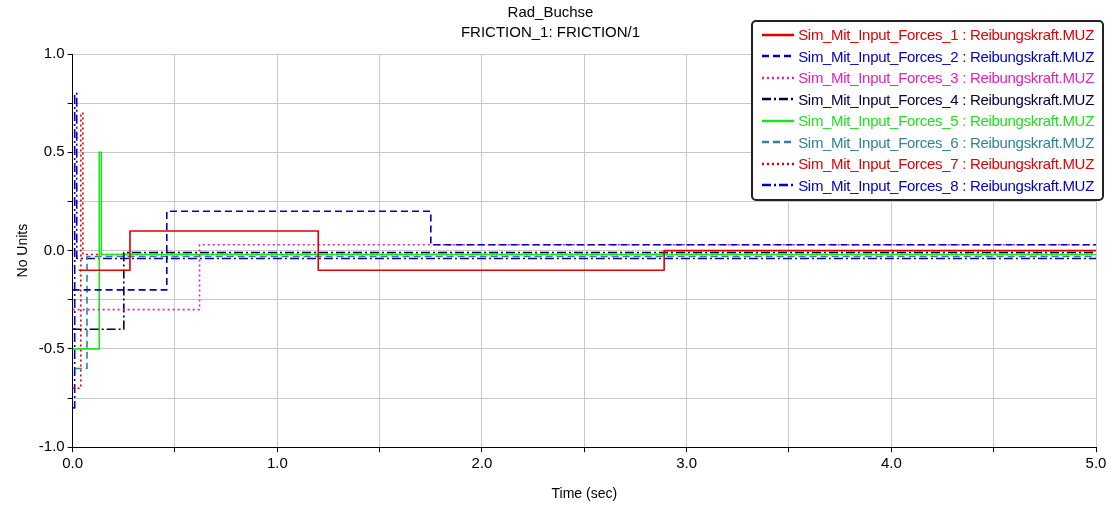 This screenshot has height=511, width=1112. I want to click on y-tick-label: -0.5, so click(51, 348).